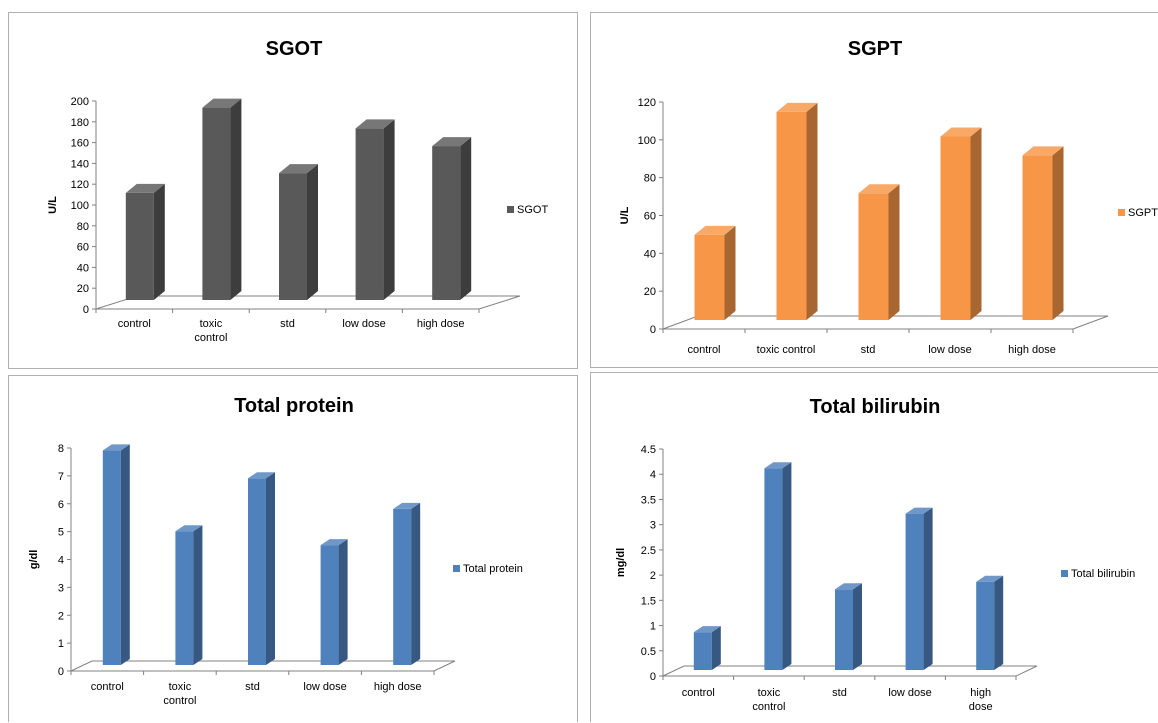 This screenshot has height=723, width=1158. What do you see at coordinates (648, 601) in the screenshot?
I see `y-tick-label: 1.5` at bounding box center [648, 601].